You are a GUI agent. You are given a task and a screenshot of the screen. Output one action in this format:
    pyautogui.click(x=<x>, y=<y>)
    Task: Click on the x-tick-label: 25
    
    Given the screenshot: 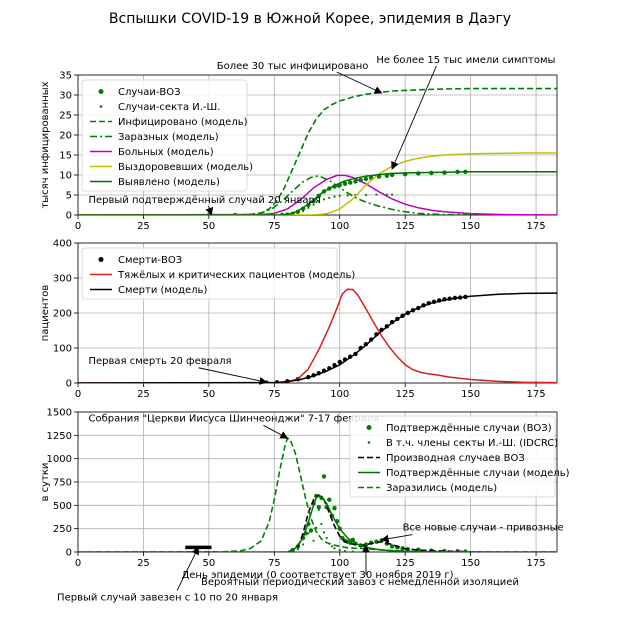 What is the action you would take?
    pyautogui.click(x=143, y=563)
    